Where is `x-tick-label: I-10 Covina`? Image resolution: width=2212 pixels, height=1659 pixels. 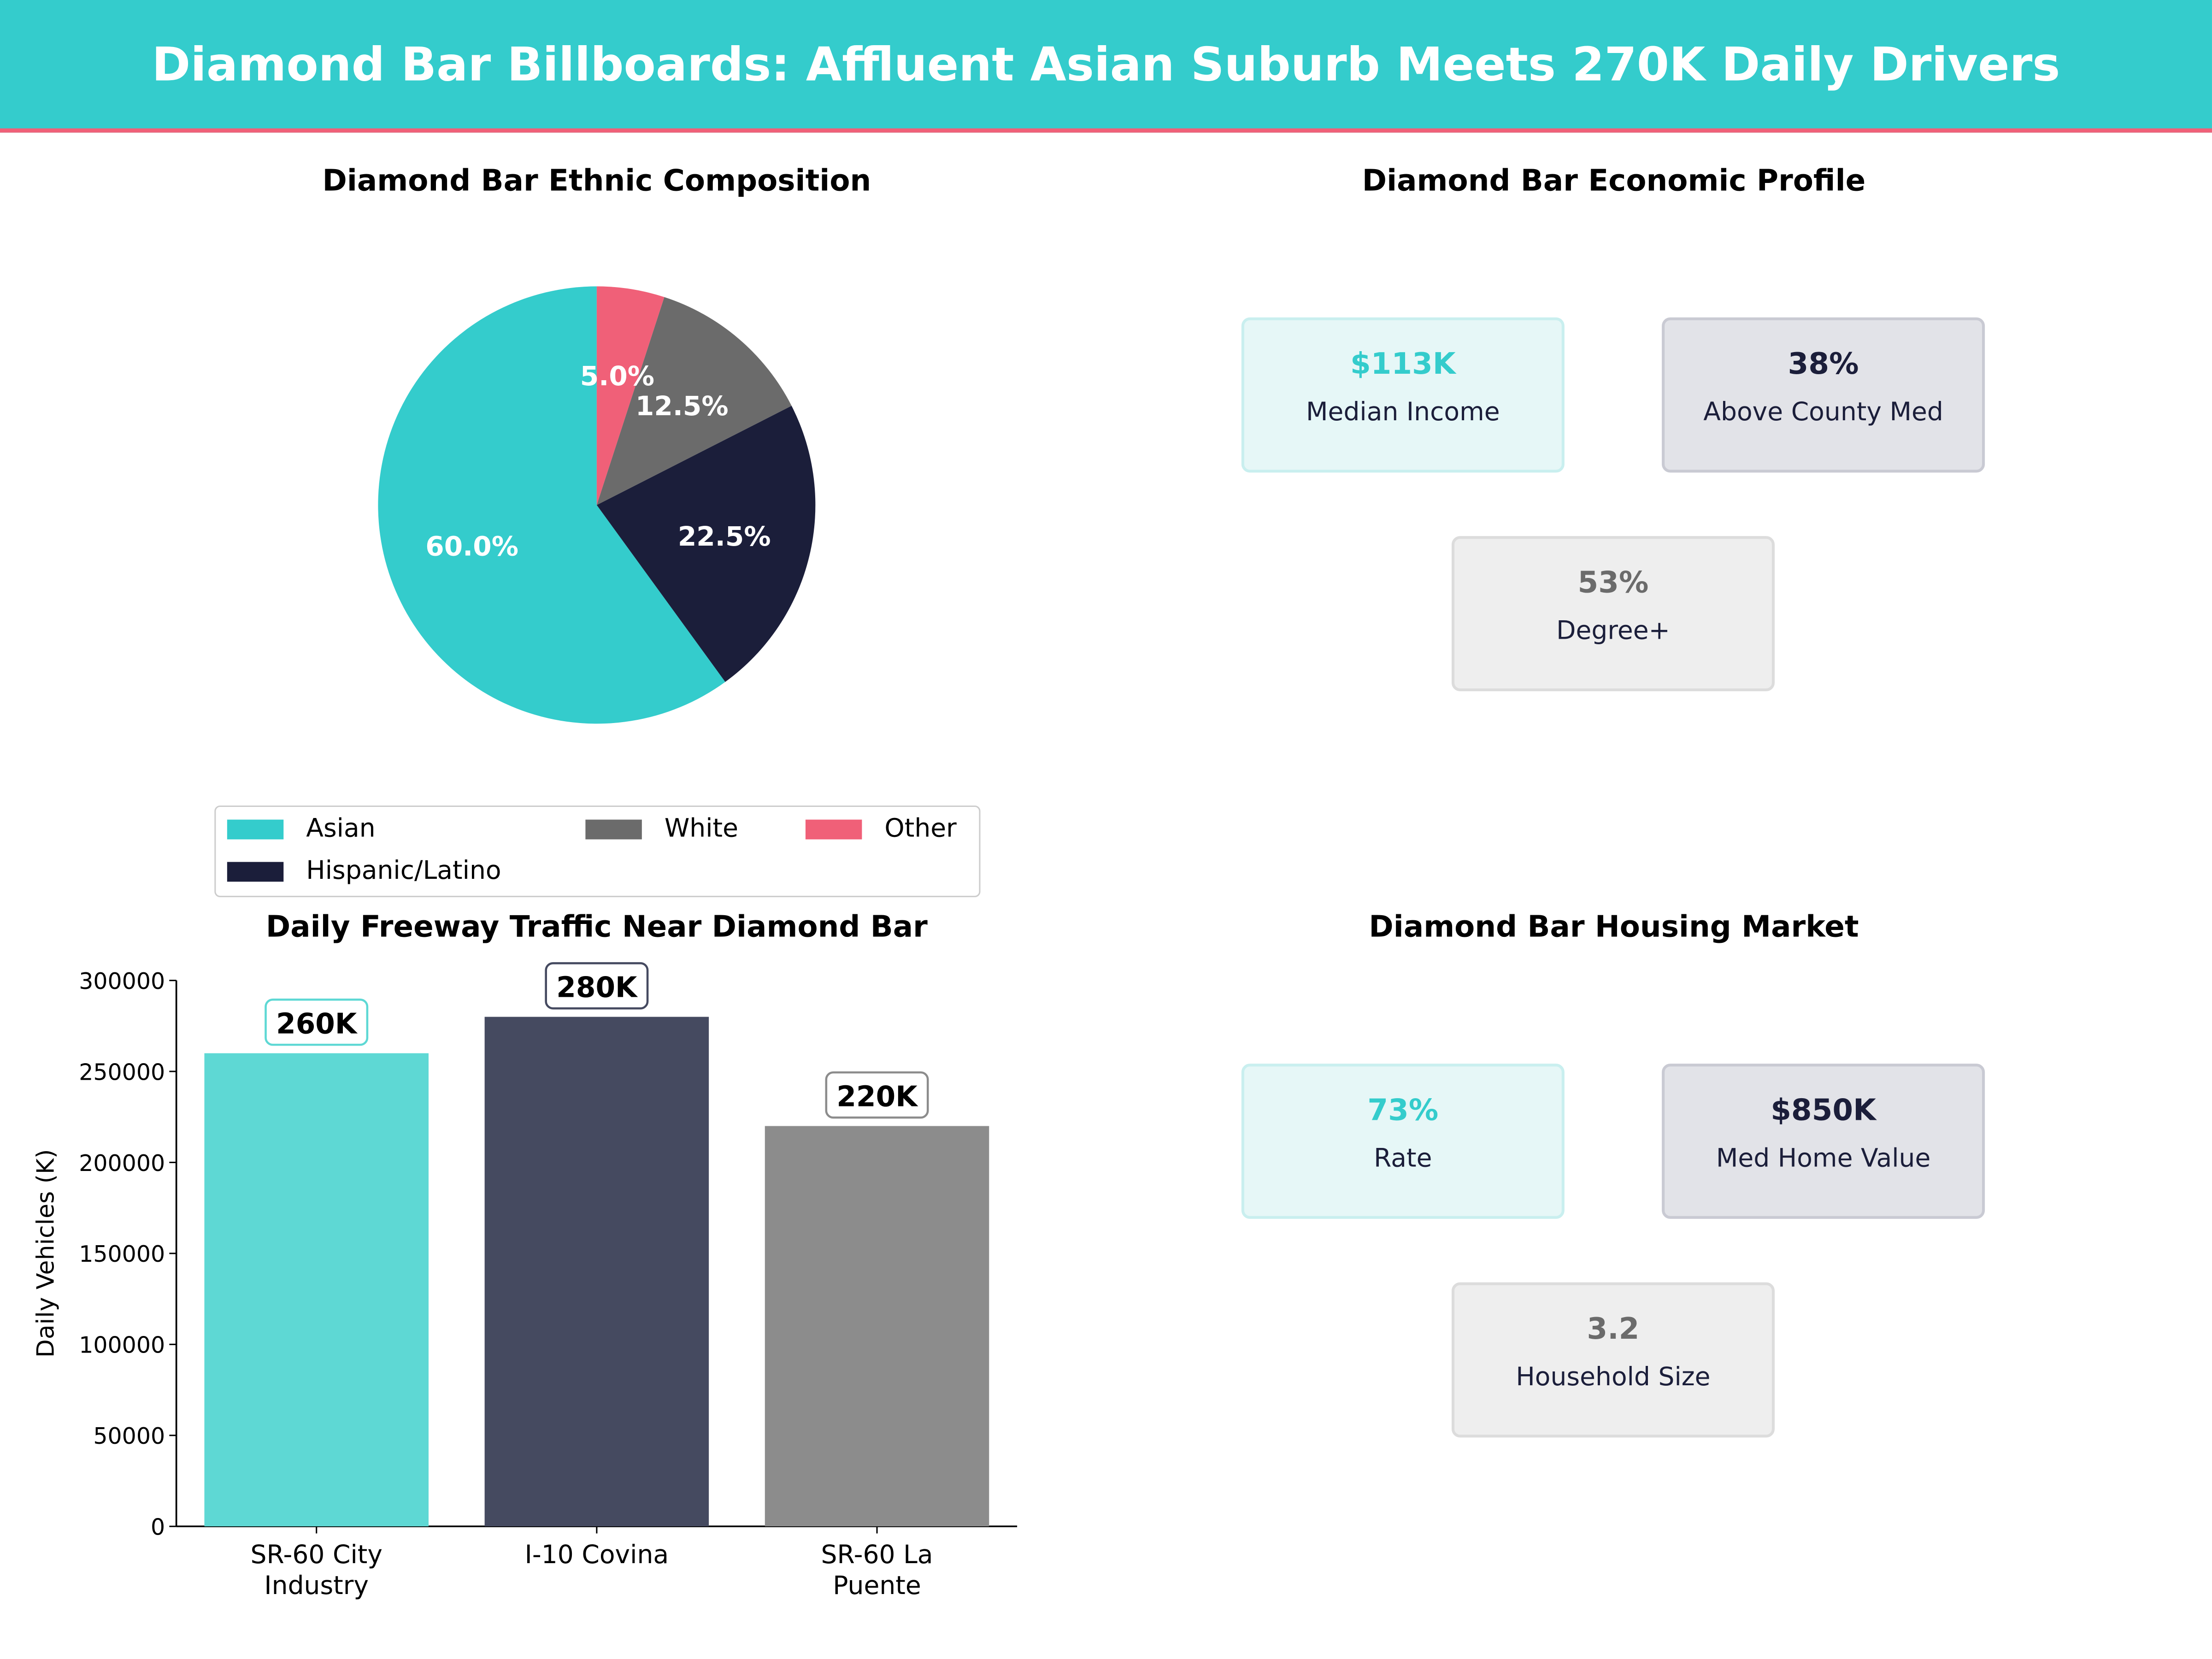
x-tick-label: I-10 Covina is located at coordinates (597, 1554).